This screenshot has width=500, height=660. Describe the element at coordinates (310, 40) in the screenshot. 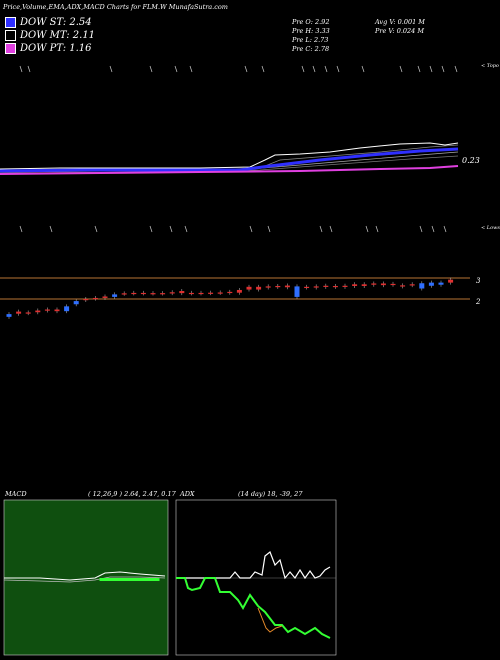

I see `stat-low: Pre L: 2.73` at that location.